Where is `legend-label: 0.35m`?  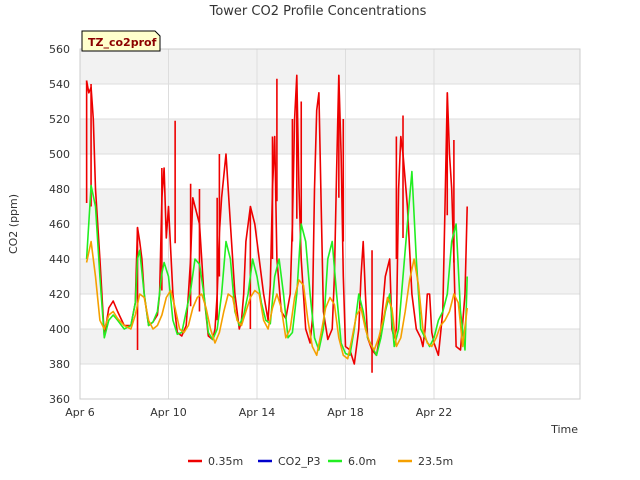
legend-label: 0.35m is located at coordinates (225, 461).